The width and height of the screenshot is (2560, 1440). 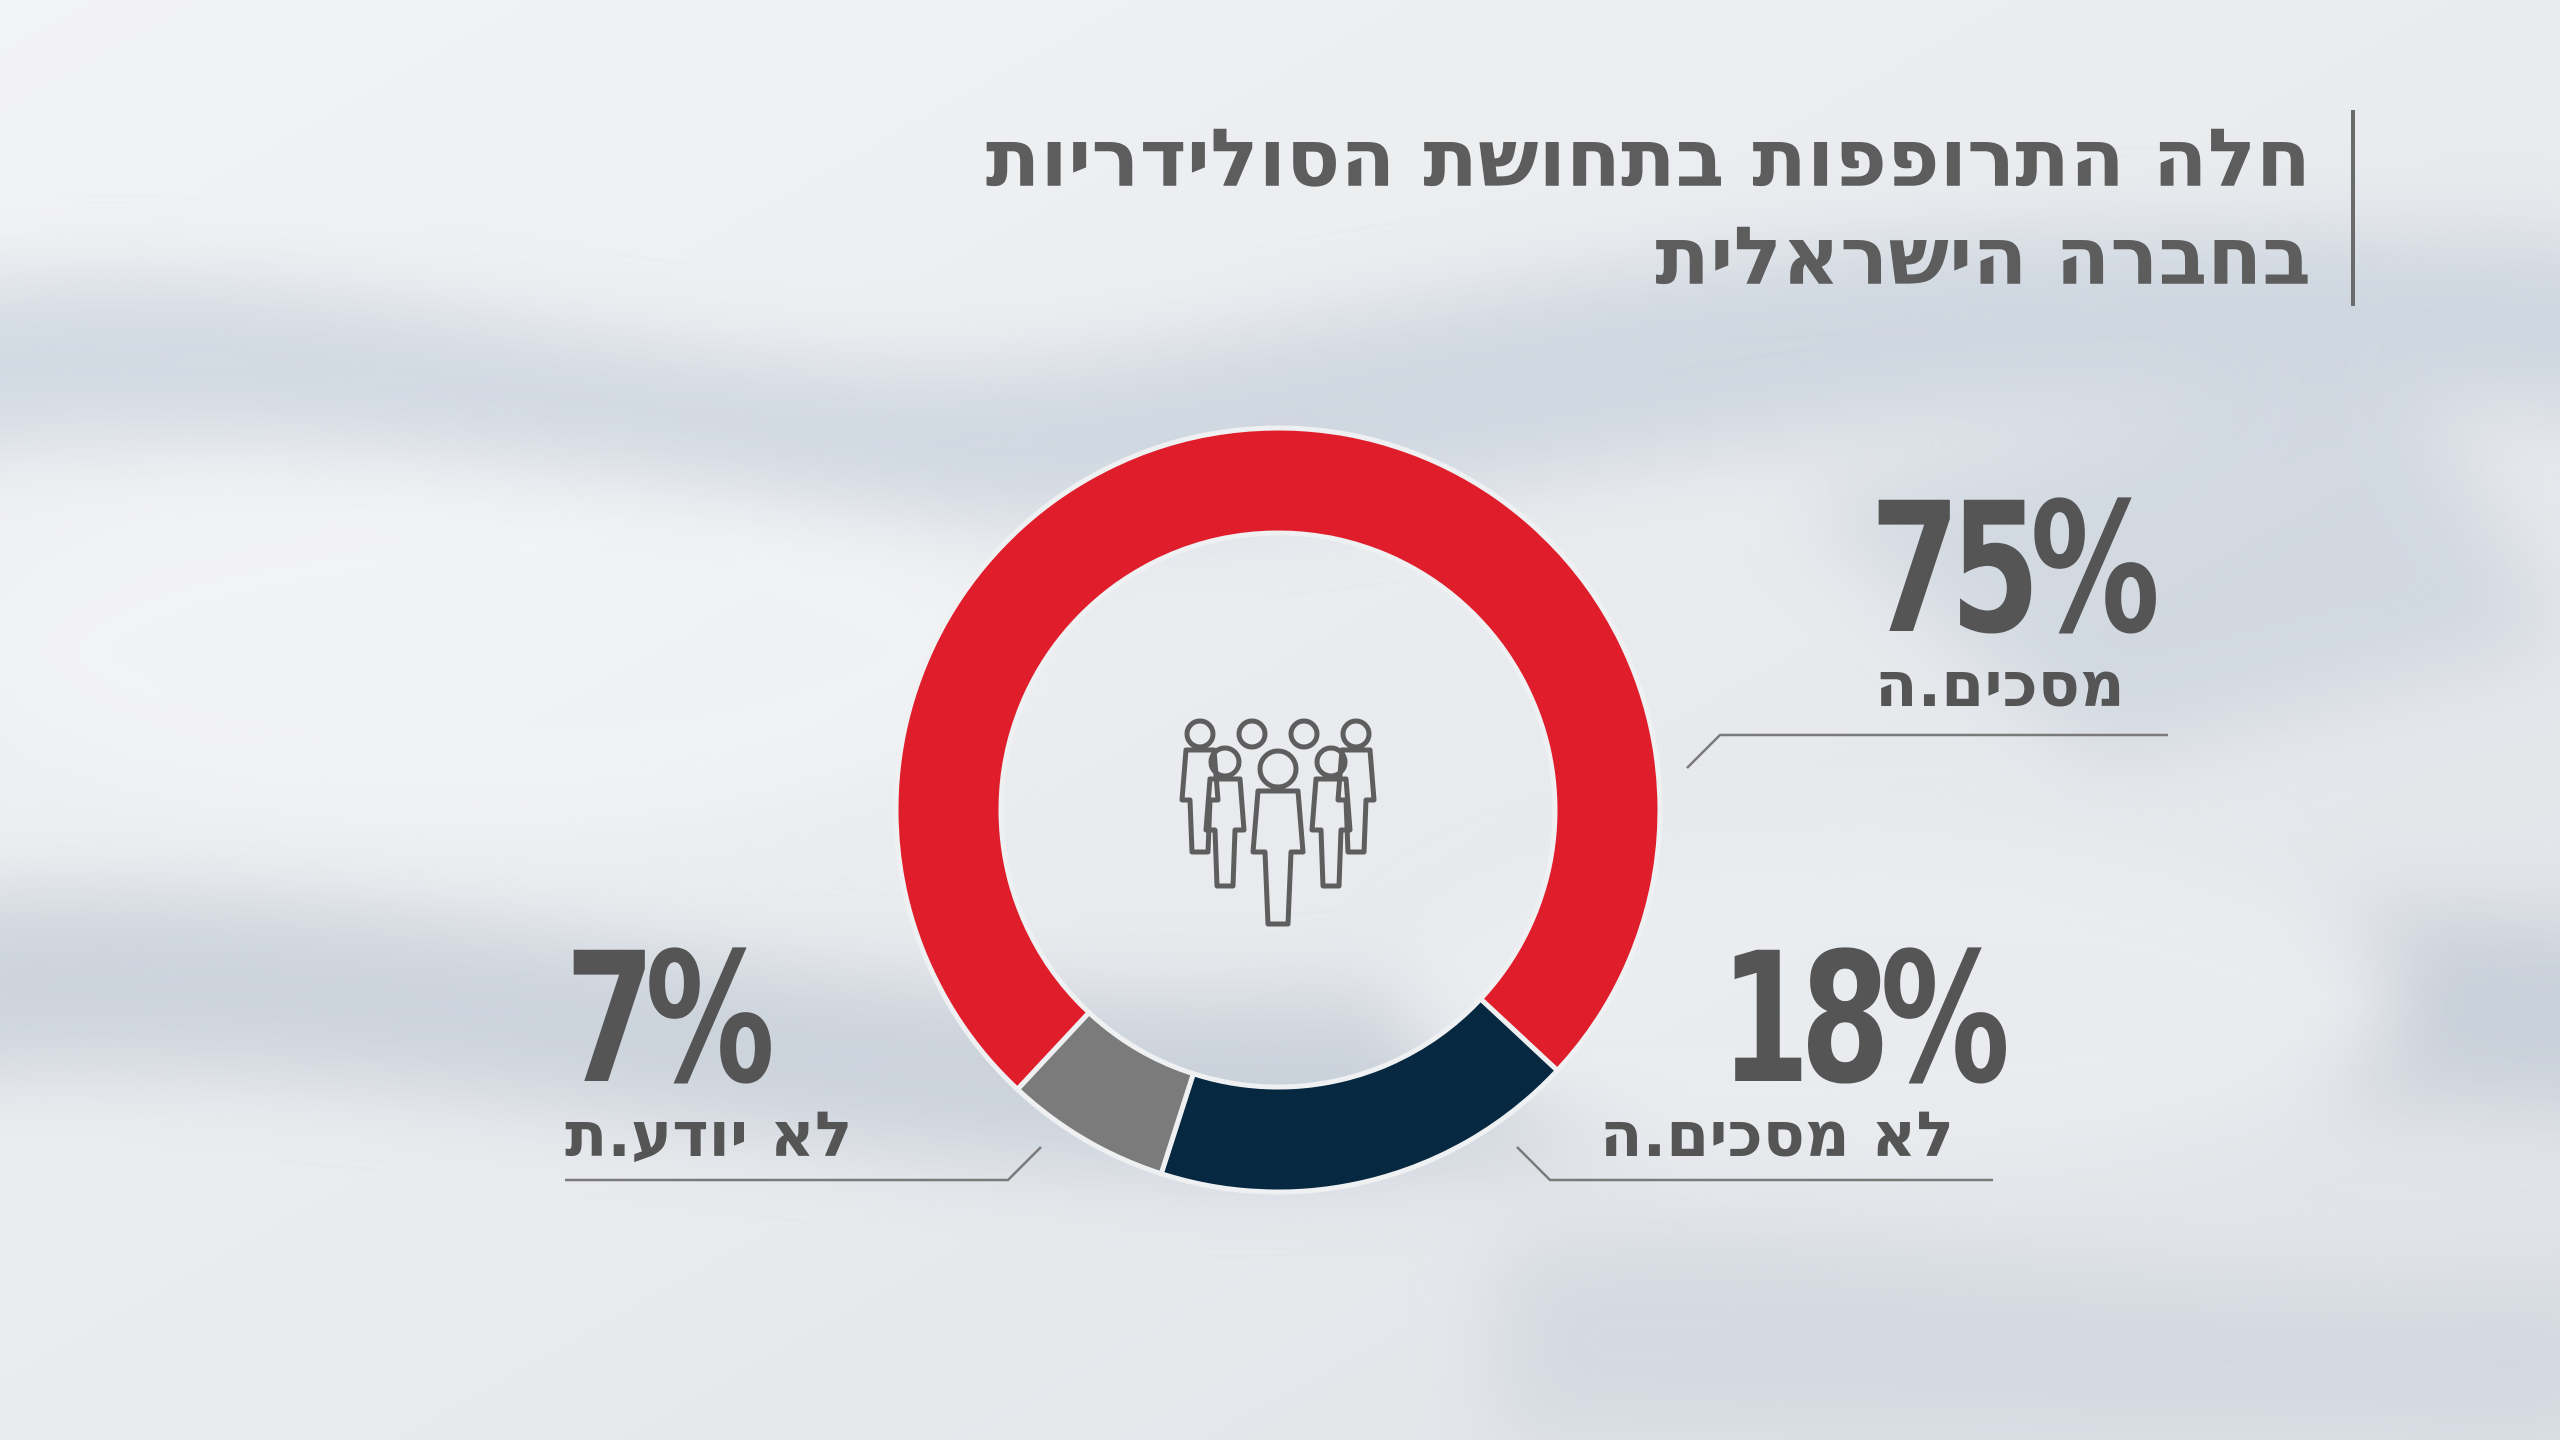 What do you see at coordinates (1359, 1095) in the screenshot?
I see `slice-disagree` at bounding box center [1359, 1095].